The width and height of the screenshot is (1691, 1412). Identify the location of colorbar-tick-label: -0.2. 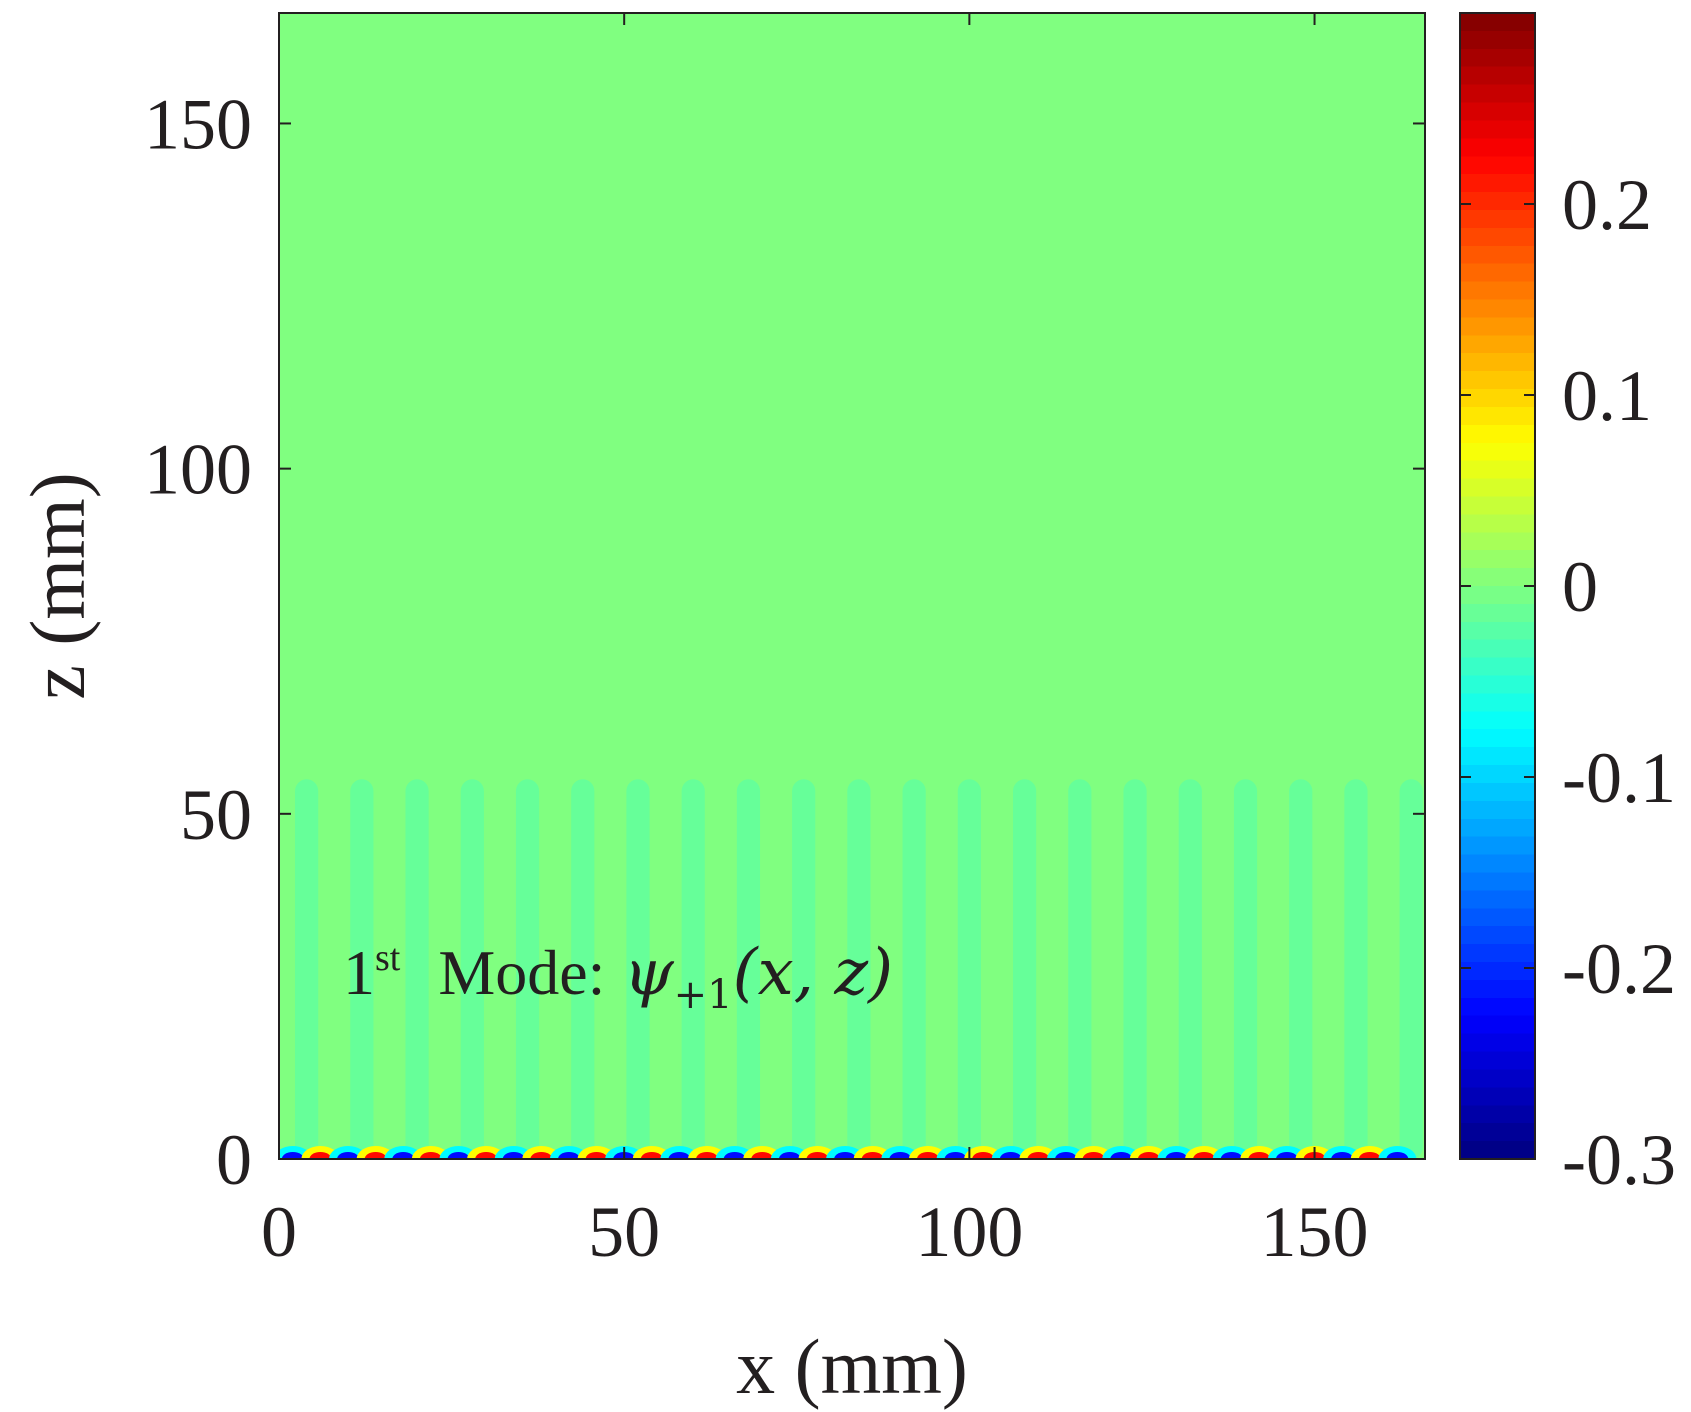
(1619, 969).